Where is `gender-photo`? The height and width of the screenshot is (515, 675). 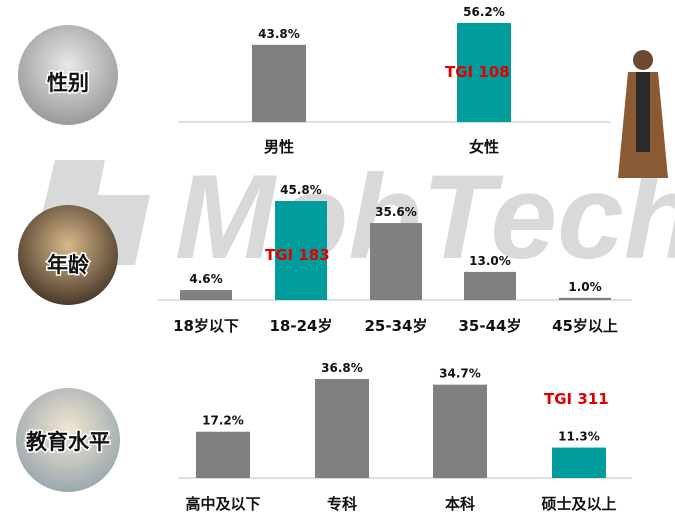 gender-photo is located at coordinates (68, 75).